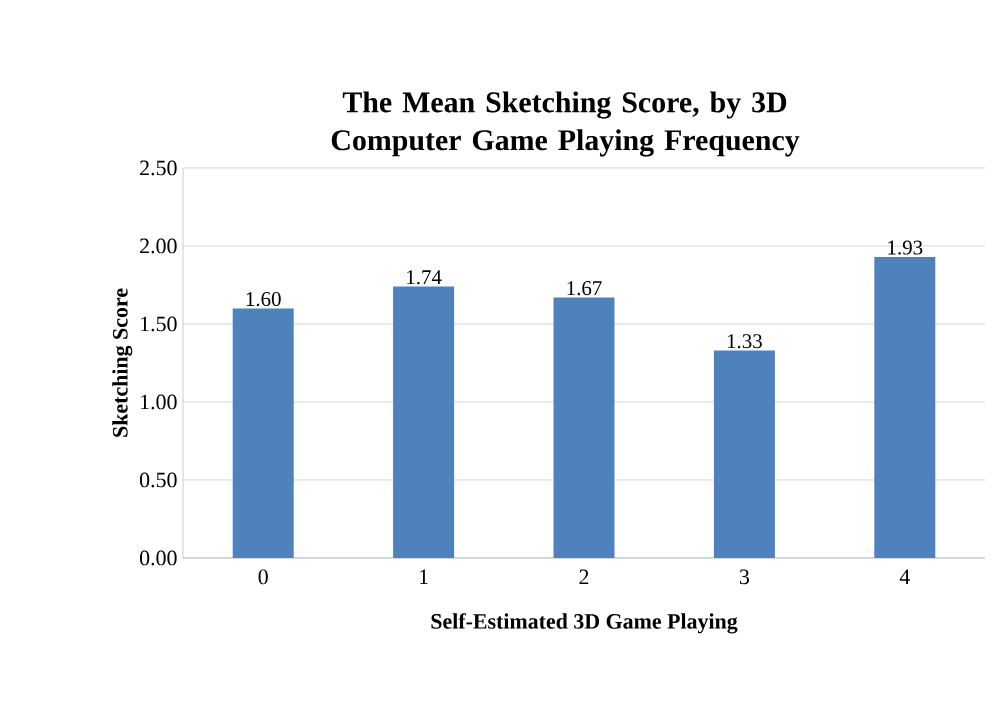  Describe the element at coordinates (424, 277) in the screenshot. I see `data-label: 1.74` at that location.